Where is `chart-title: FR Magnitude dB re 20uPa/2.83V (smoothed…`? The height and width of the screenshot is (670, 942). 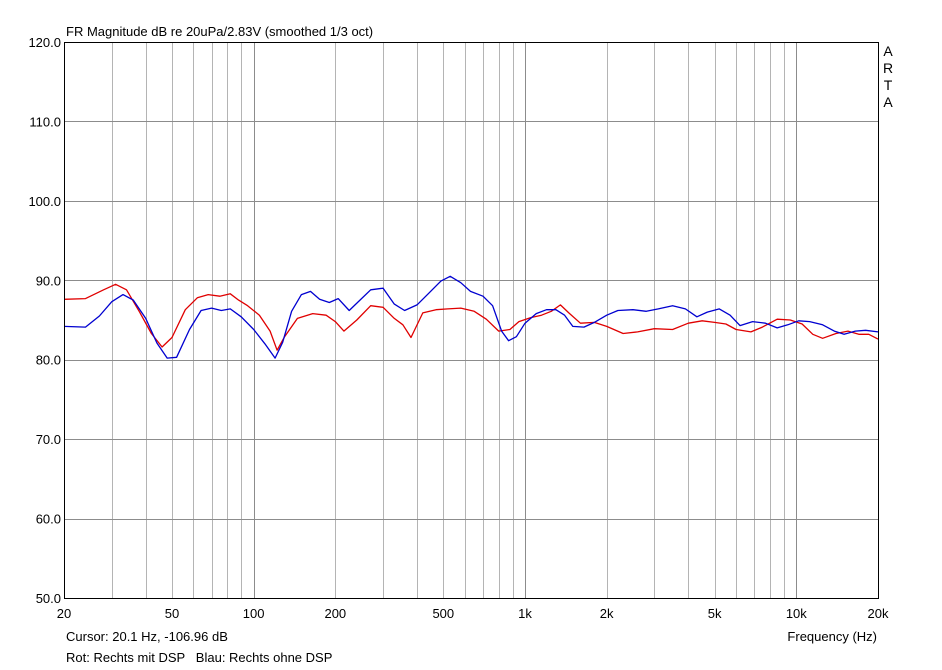 chart-title: FR Magnitude dB re 20uPa/2.83V (smoothed… is located at coordinates (219, 31).